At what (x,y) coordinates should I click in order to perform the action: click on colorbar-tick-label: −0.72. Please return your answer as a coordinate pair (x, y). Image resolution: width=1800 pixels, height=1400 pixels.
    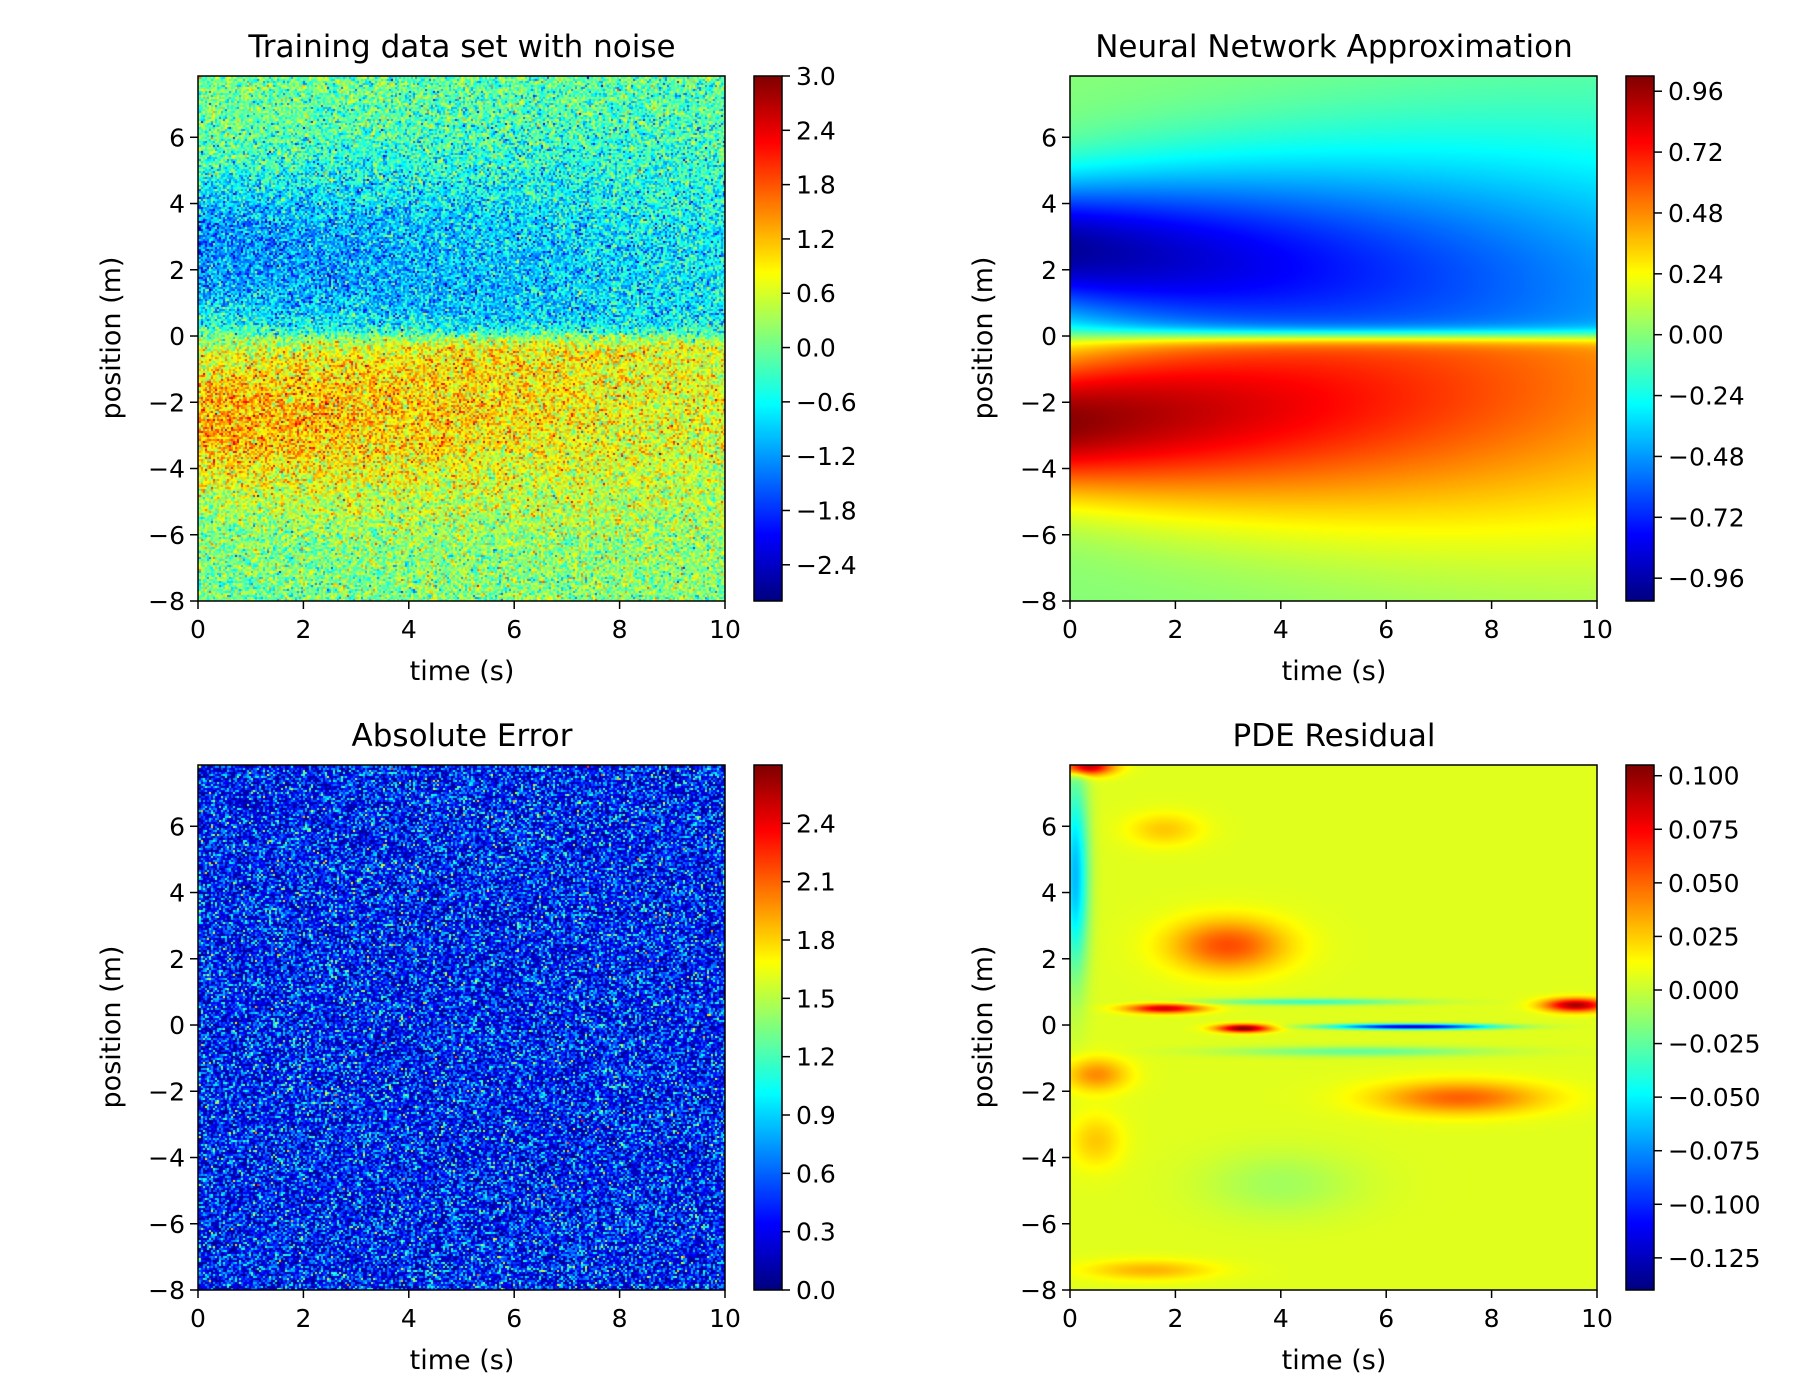
    Looking at the image, I should click on (1706, 517).